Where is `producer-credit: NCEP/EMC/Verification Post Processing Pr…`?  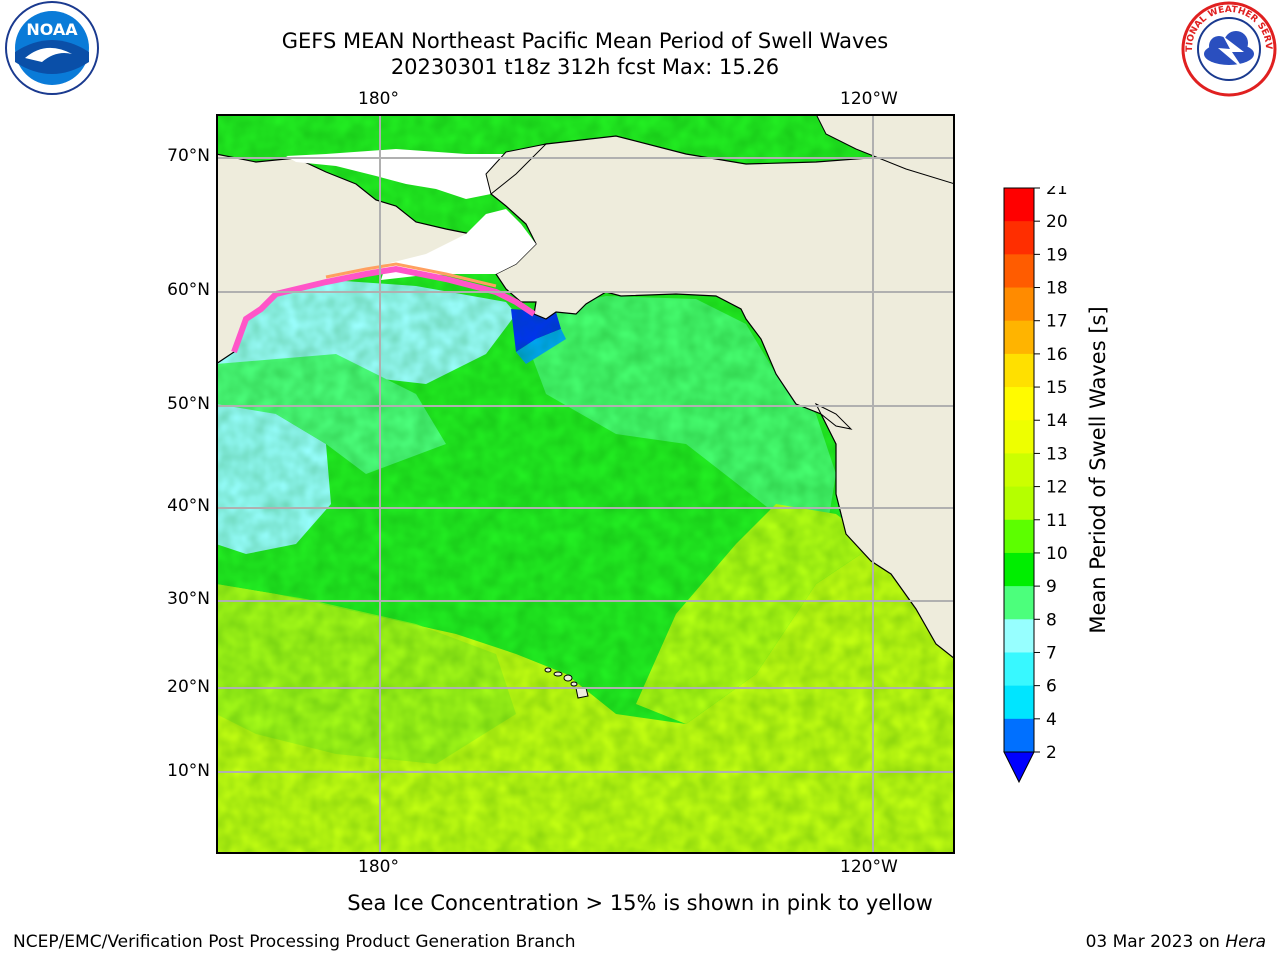 producer-credit: NCEP/EMC/Verification Post Processing Pr… is located at coordinates (294, 942).